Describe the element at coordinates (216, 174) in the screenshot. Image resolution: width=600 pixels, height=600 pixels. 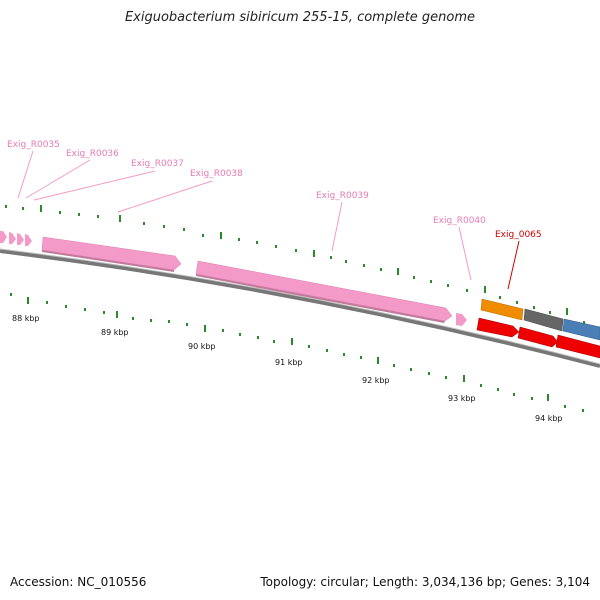
I see `label-exig-r0038: Exig_R0038` at that location.